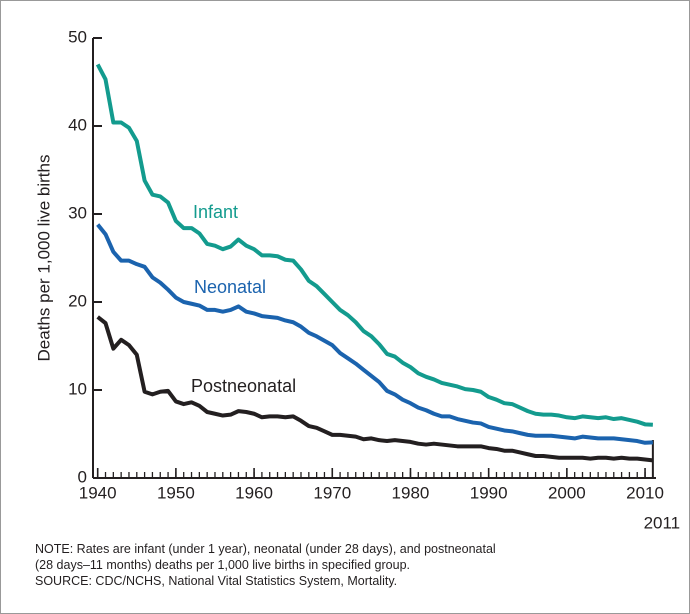 The width and height of the screenshot is (690, 614). Describe the element at coordinates (662, 522) in the screenshot. I see `x-tick-label: 2011` at that location.